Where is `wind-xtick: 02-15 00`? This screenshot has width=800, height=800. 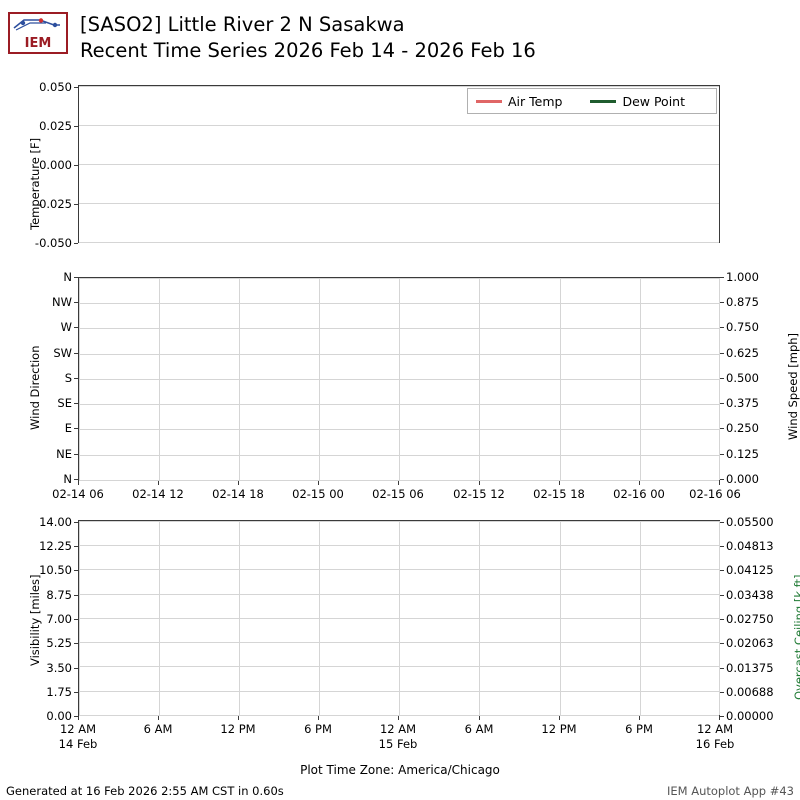
wind-xtick: 02-15 00 is located at coordinates (318, 494).